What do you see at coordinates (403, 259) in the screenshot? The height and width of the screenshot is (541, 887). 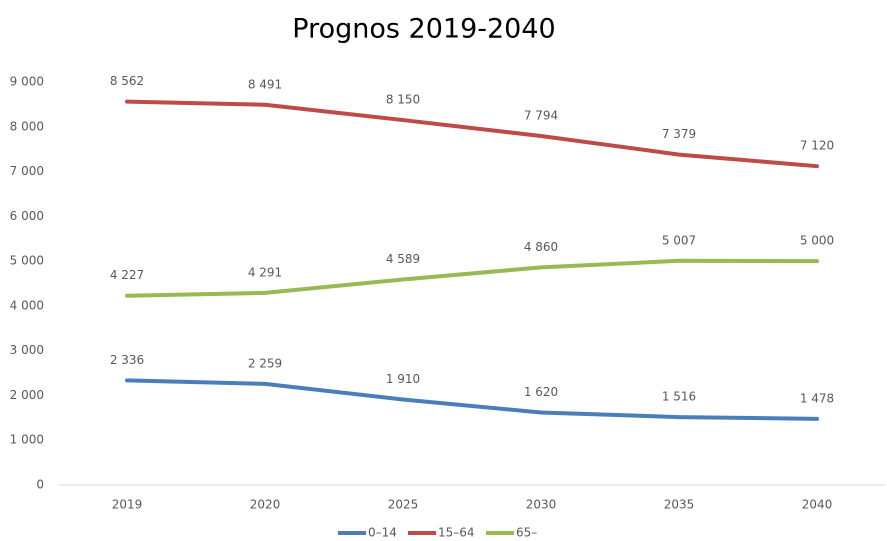 I see `data-label: 4 589` at bounding box center [403, 259].